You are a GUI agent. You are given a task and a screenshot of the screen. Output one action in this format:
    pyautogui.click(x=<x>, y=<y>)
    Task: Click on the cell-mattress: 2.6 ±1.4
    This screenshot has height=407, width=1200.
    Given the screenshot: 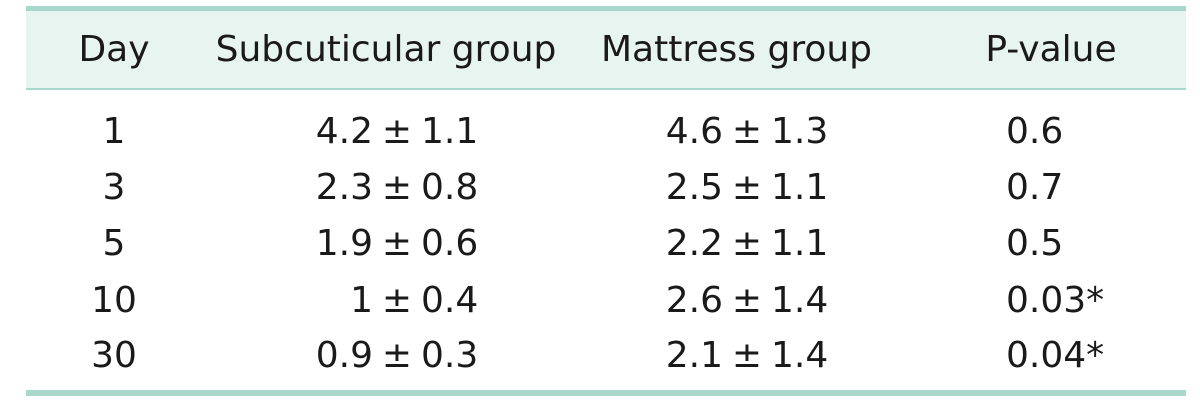 What is the action you would take?
    pyautogui.click(x=736, y=301)
    